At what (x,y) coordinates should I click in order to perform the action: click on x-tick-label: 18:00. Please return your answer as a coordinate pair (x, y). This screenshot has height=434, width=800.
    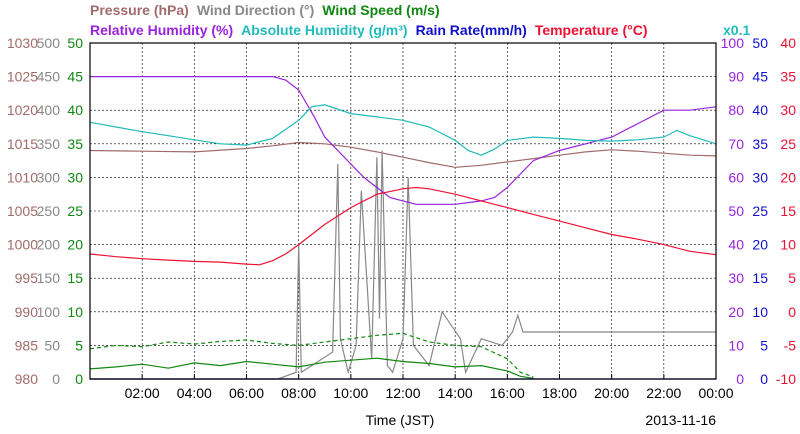
    Looking at the image, I should click on (559, 393).